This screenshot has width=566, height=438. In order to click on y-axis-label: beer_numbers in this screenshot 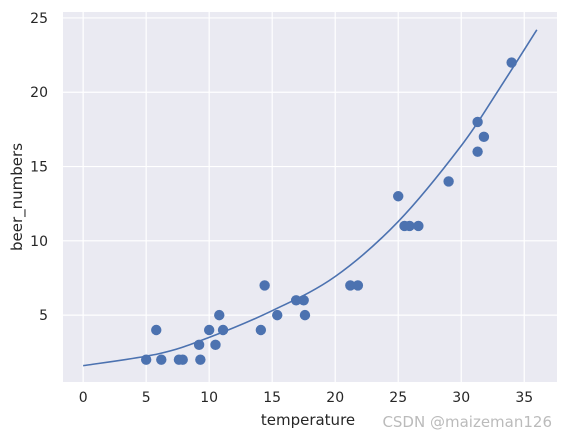, I will do `click(17, 197)`.